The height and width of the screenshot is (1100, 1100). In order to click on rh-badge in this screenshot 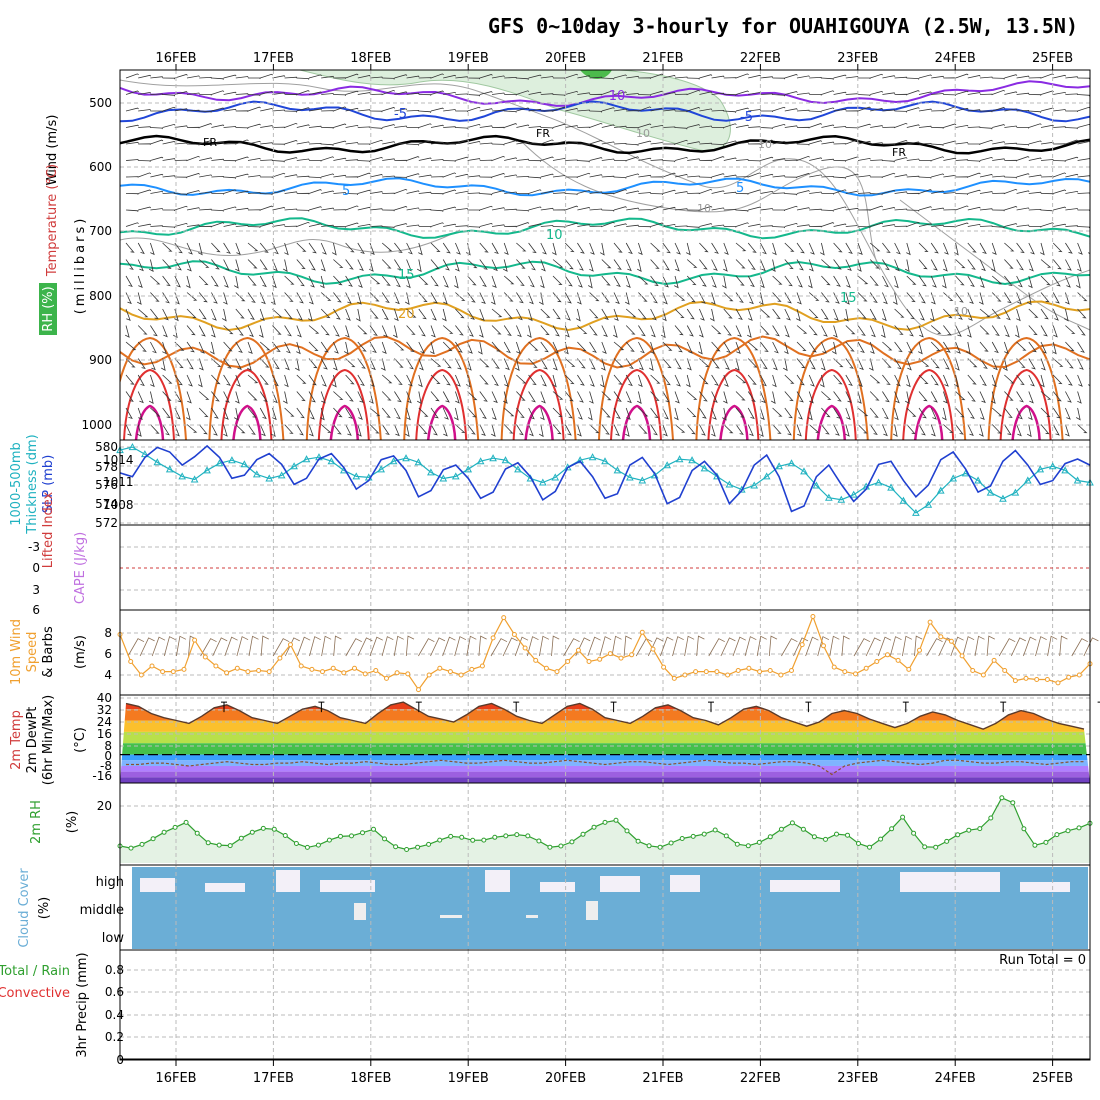, I will do `click(48, 309)`.